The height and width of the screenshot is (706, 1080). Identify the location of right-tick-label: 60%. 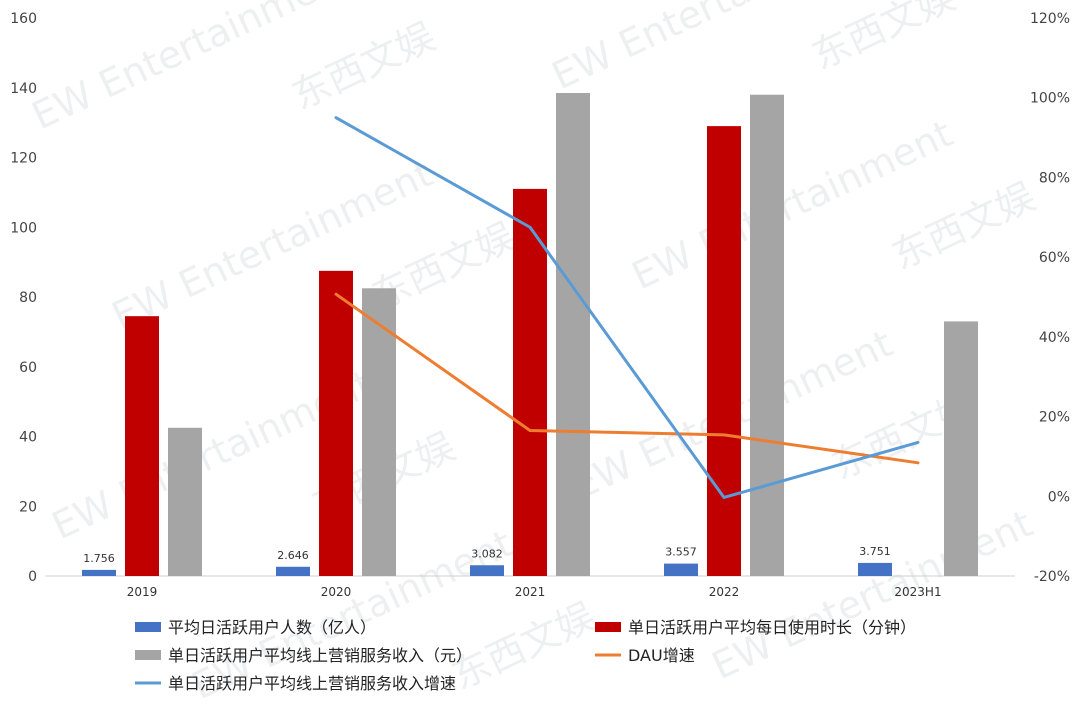
(1054, 258).